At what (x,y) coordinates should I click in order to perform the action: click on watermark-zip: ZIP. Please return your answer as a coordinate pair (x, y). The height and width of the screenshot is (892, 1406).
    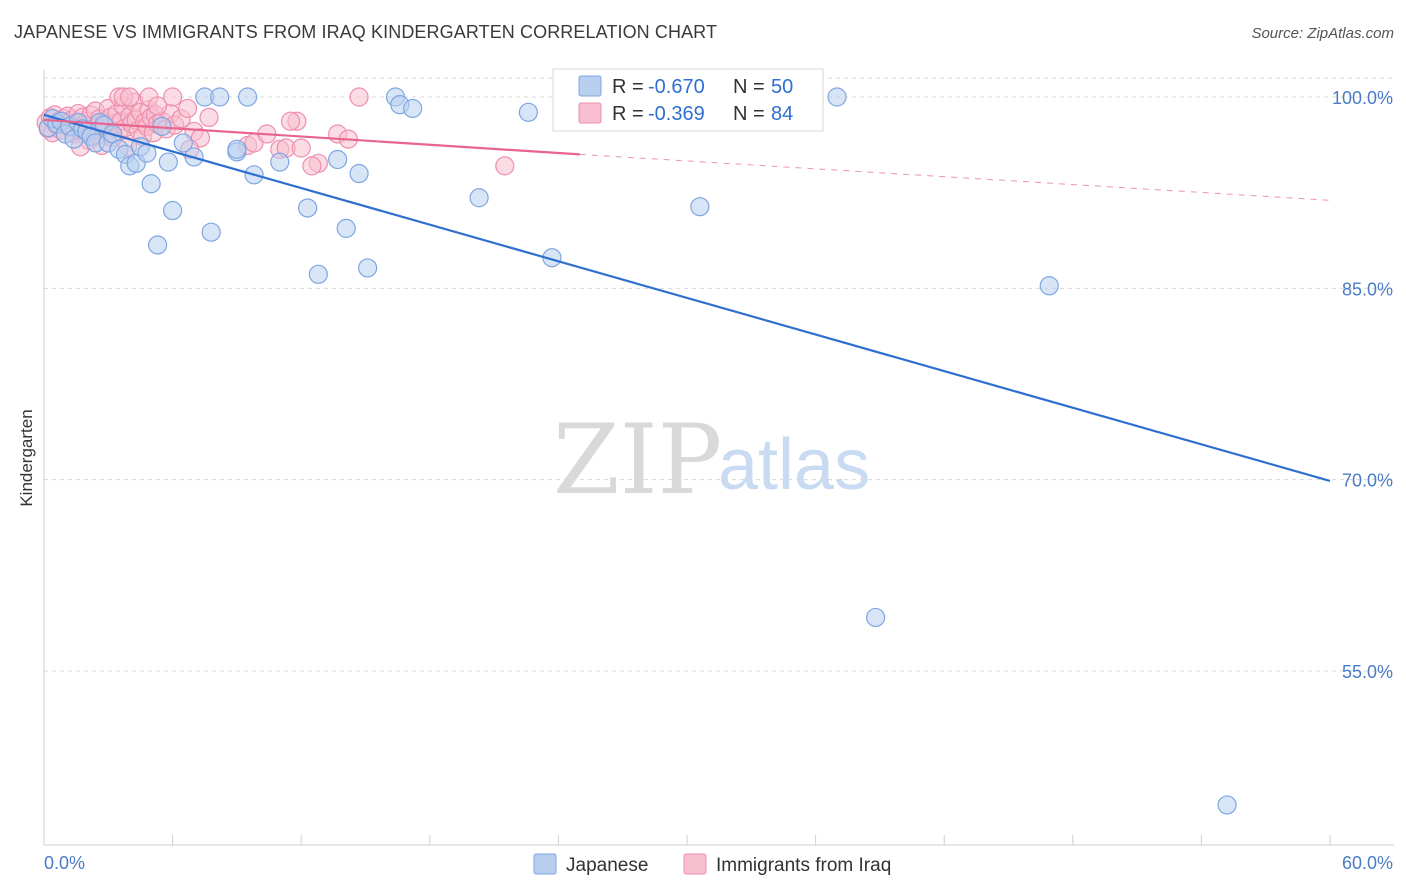
    Looking at the image, I should click on (637, 460).